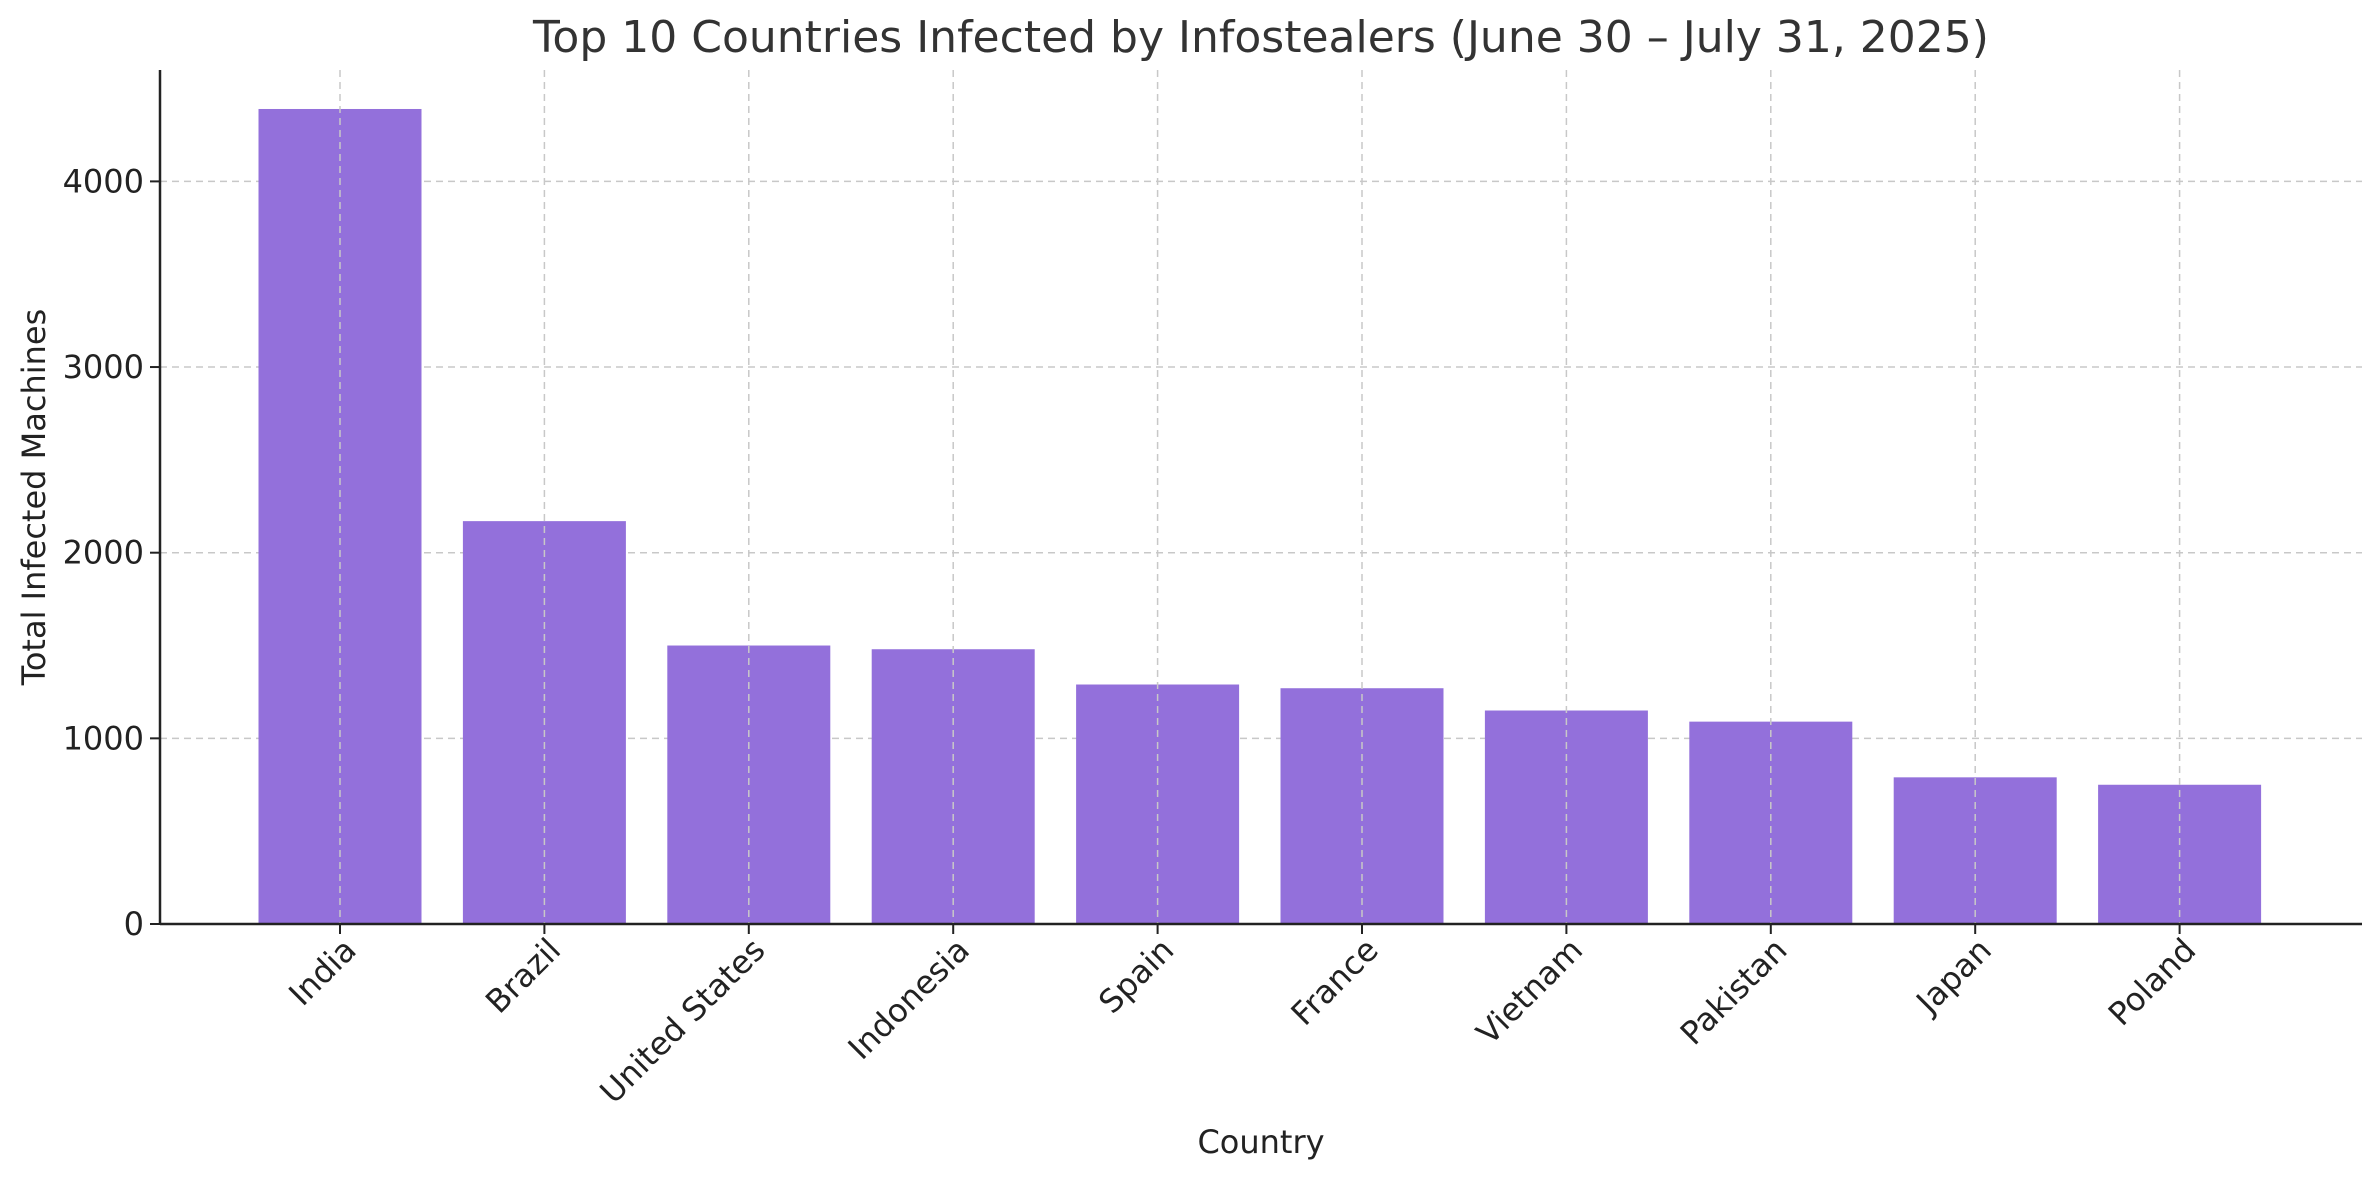 Image resolution: width=2379 pixels, height=1180 pixels. I want to click on x-tick-label: Brazil, so click(523, 976).